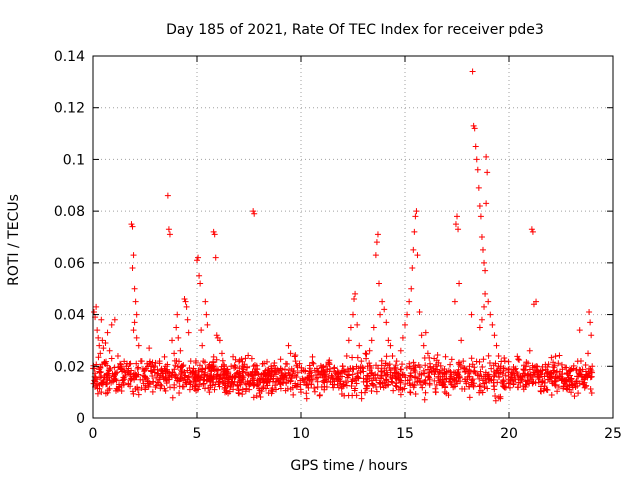 This screenshot has width=640, height=480. What do you see at coordinates (69, 212) in the screenshot?
I see `y-tick-label: 0.08` at bounding box center [69, 212].